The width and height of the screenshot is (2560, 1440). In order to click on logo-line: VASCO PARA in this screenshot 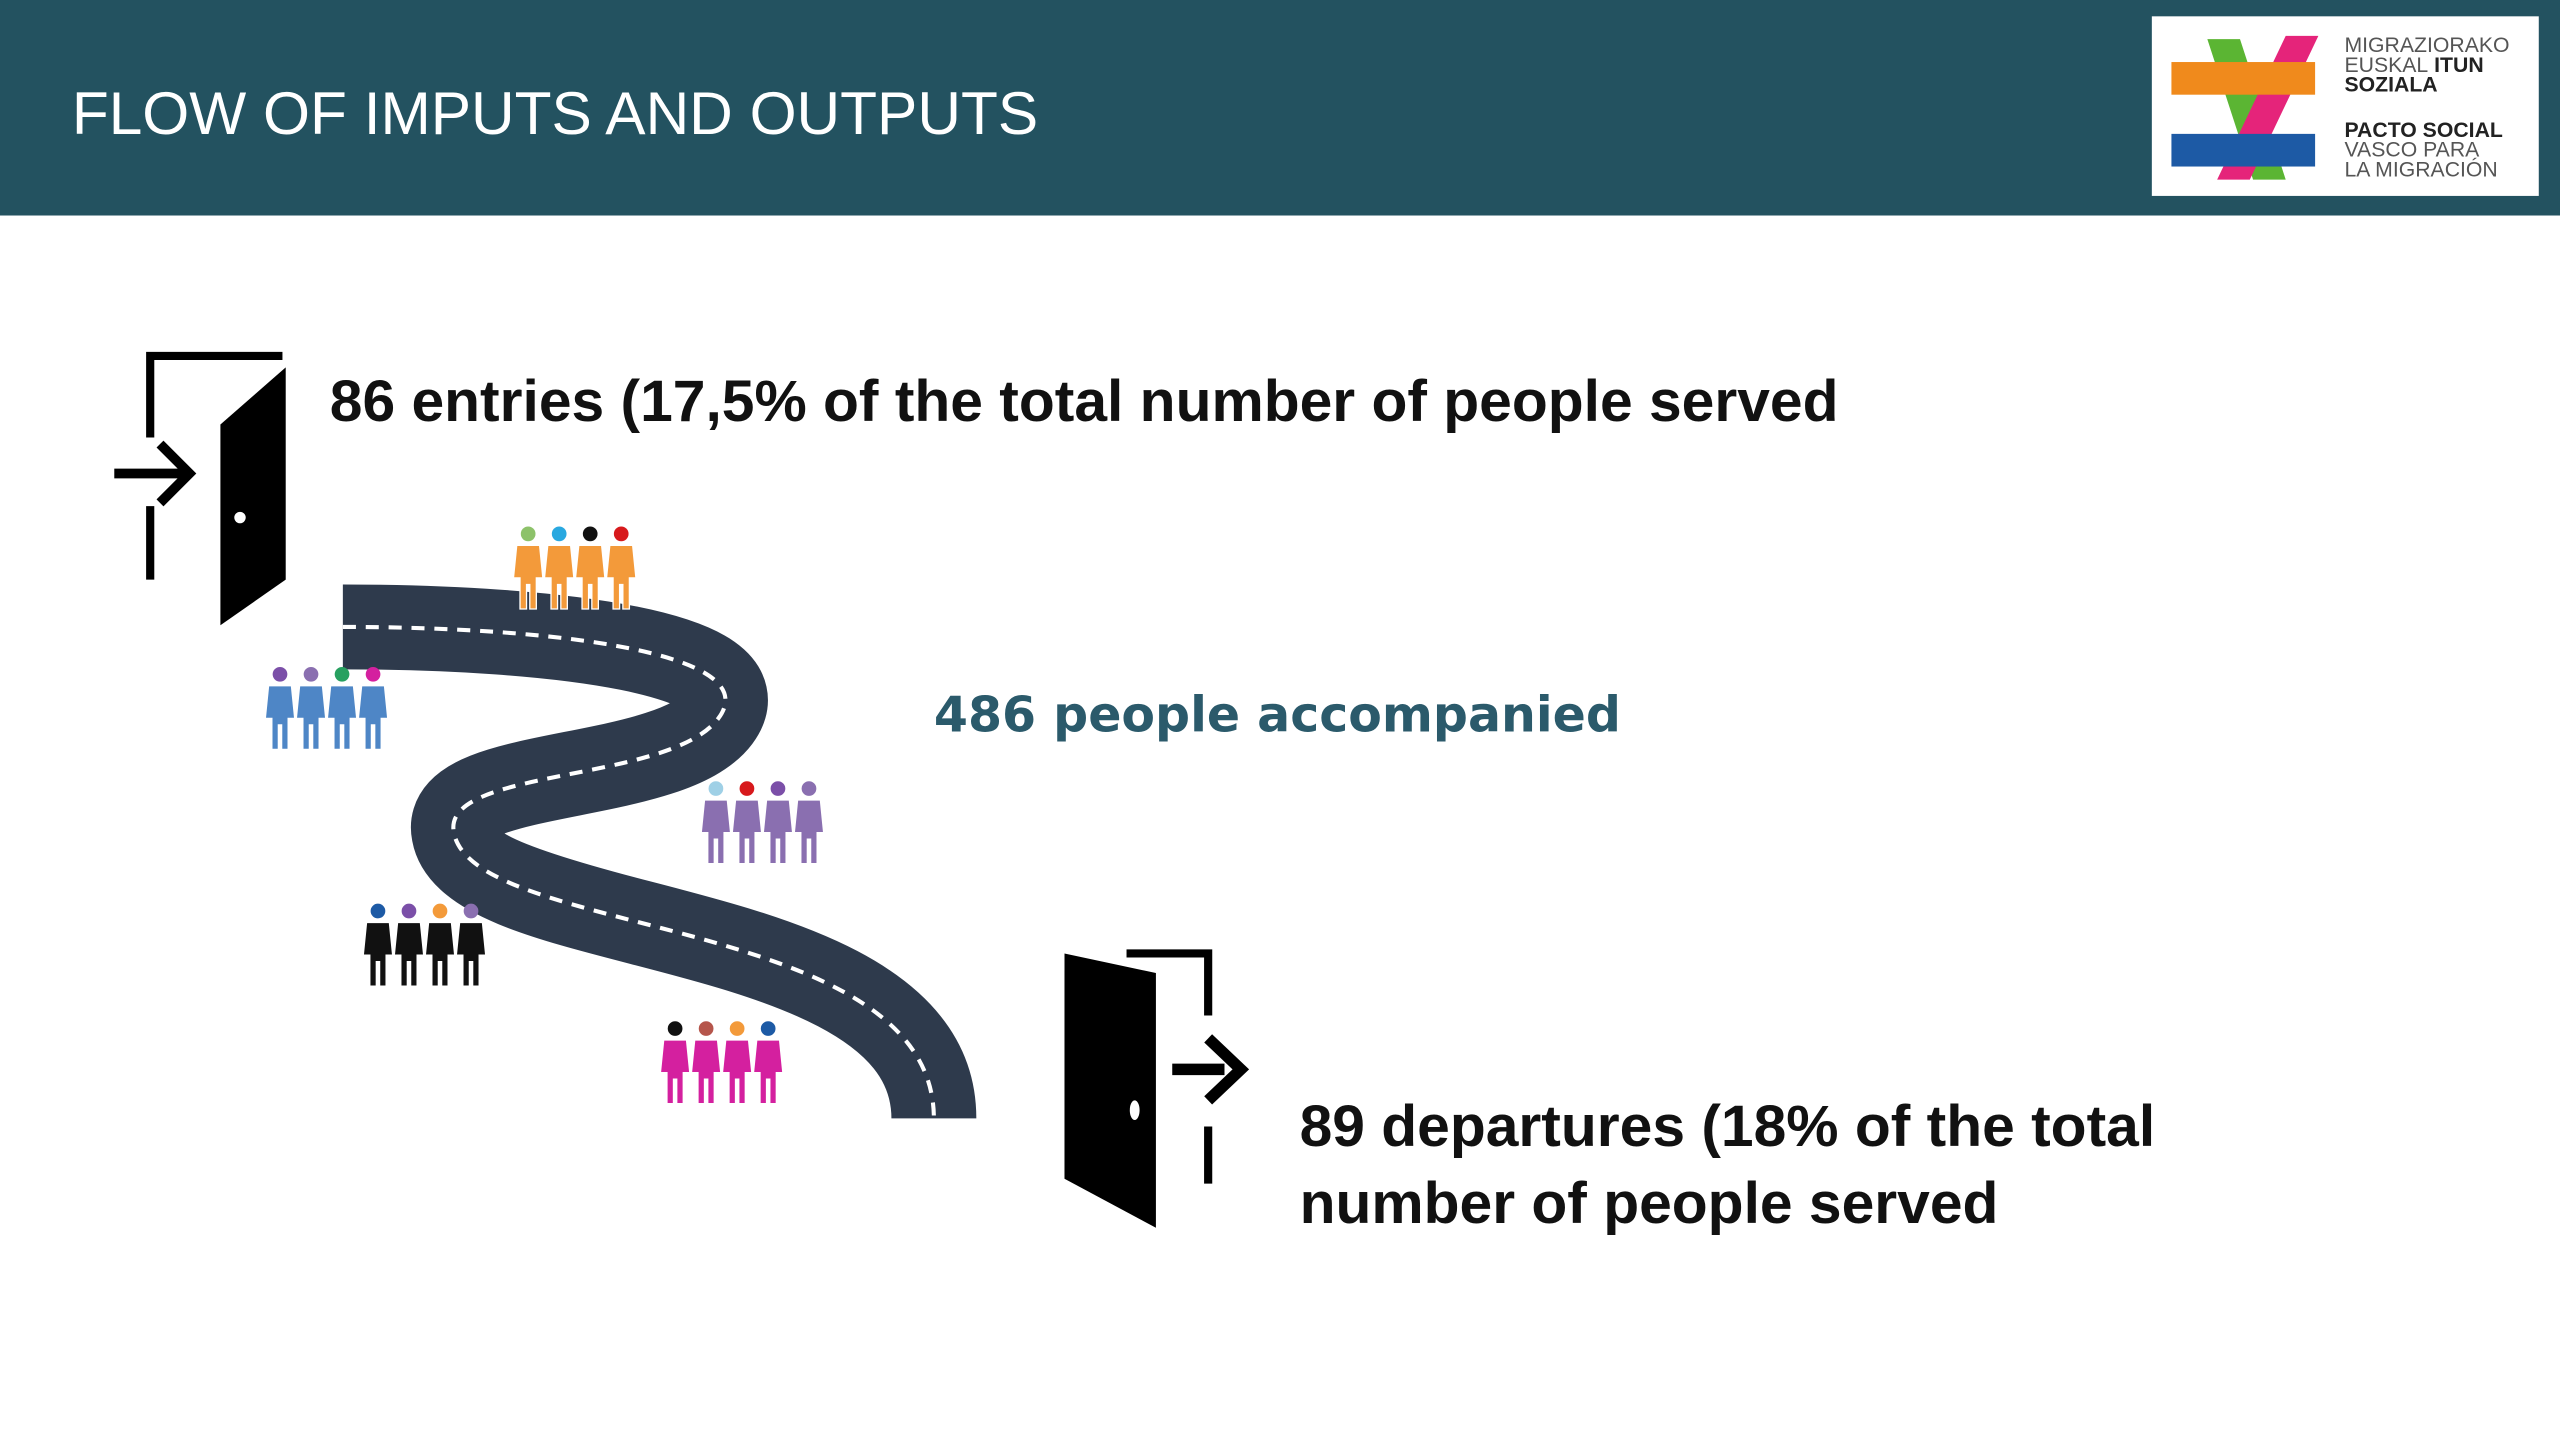, I will do `click(2412, 150)`.